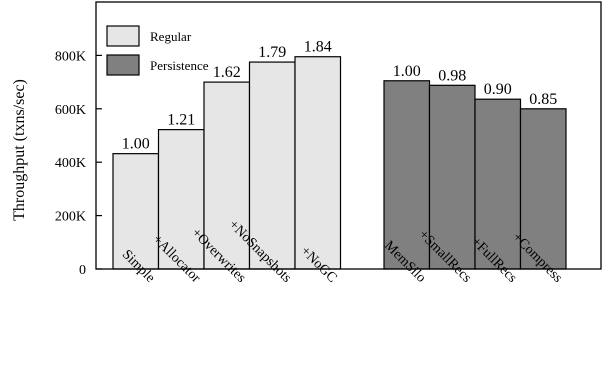 This screenshot has height=366, width=605. What do you see at coordinates (70, 56) in the screenshot?
I see `y-tick-label: 800K` at bounding box center [70, 56].